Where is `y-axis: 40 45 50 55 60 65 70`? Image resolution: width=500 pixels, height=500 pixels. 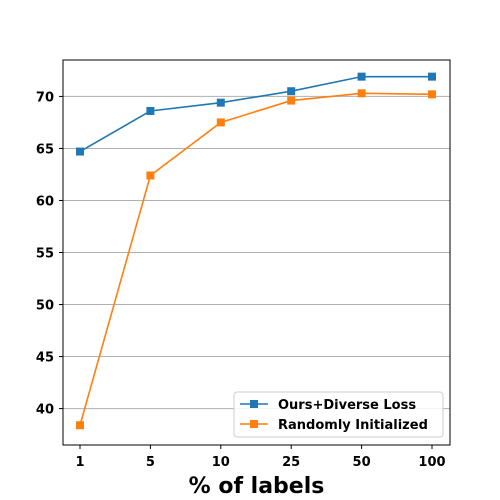 y-axis: 40 45 50 55 60 65 70 is located at coordinates (49, 254).